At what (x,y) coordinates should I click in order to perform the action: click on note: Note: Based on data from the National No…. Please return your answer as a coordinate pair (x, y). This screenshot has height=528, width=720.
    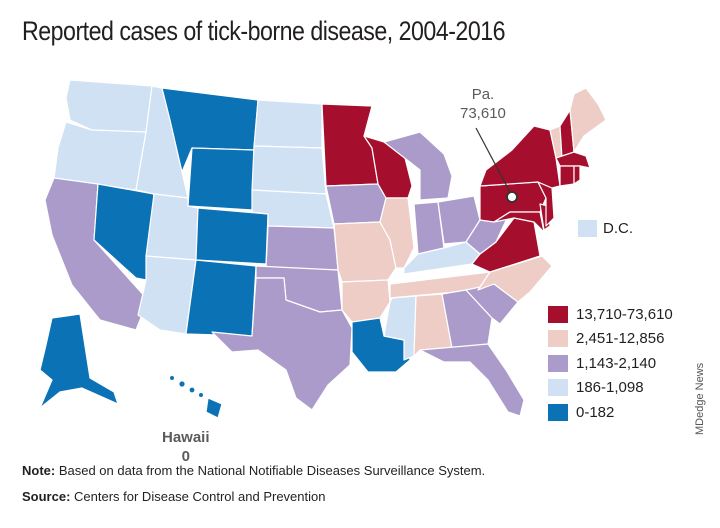
    Looking at the image, I should click on (253, 470).